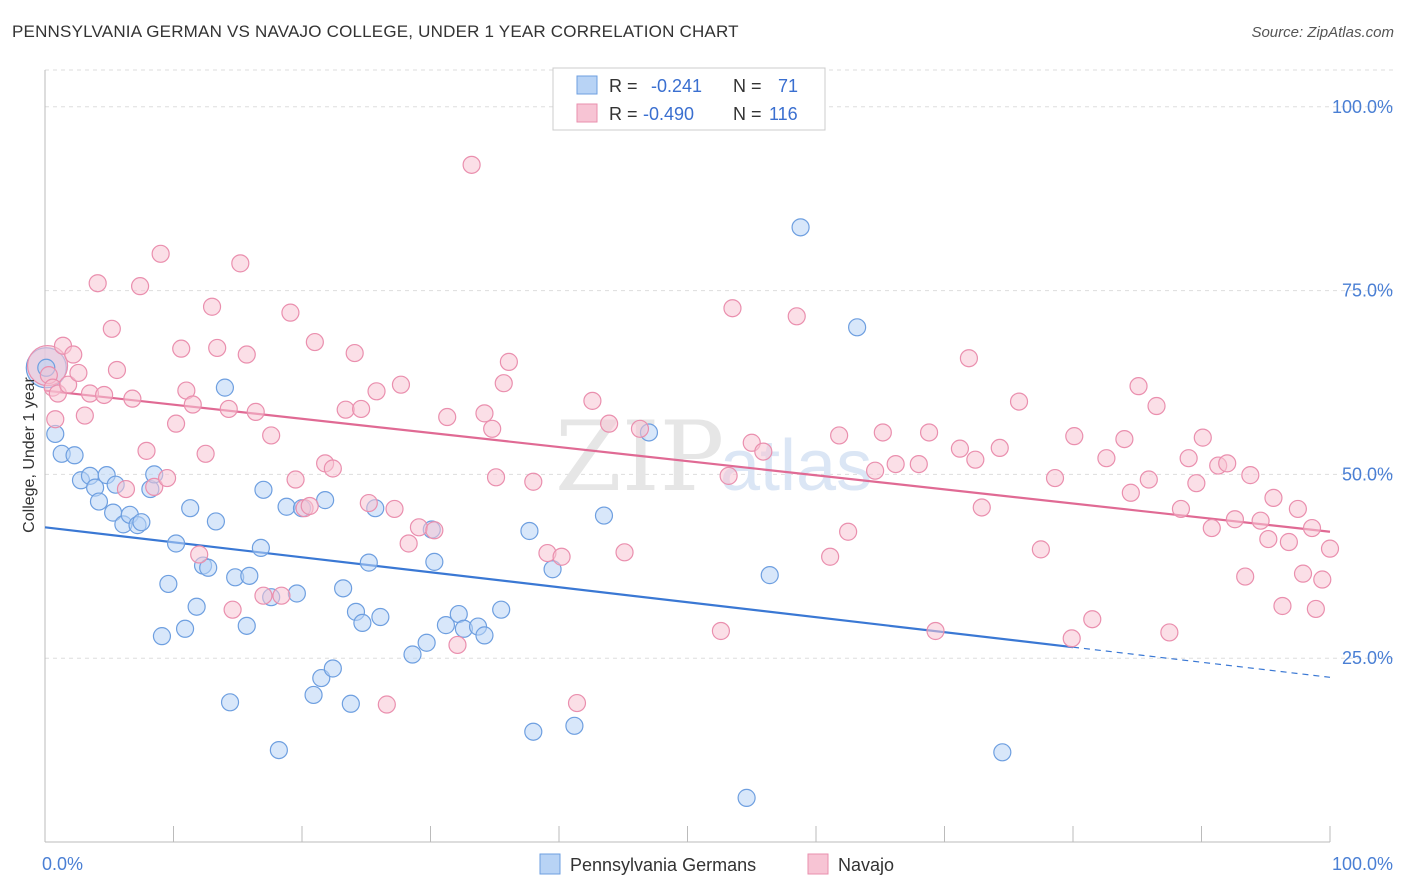 The height and width of the screenshot is (892, 1406). I want to click on blue-trend-line-extension, so click(1201, 662).